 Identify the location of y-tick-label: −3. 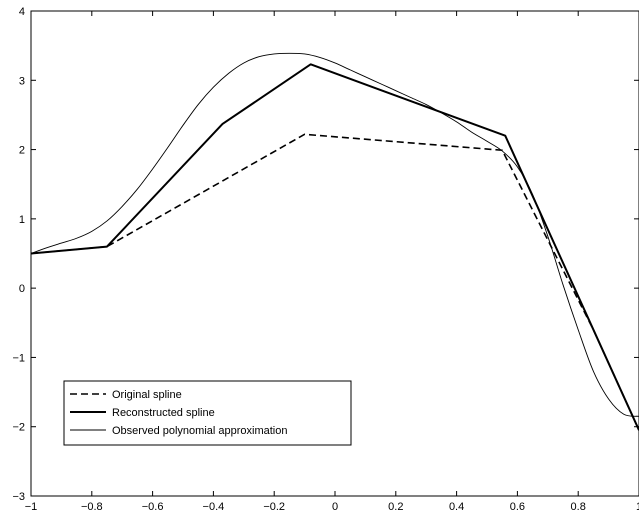
(18, 497).